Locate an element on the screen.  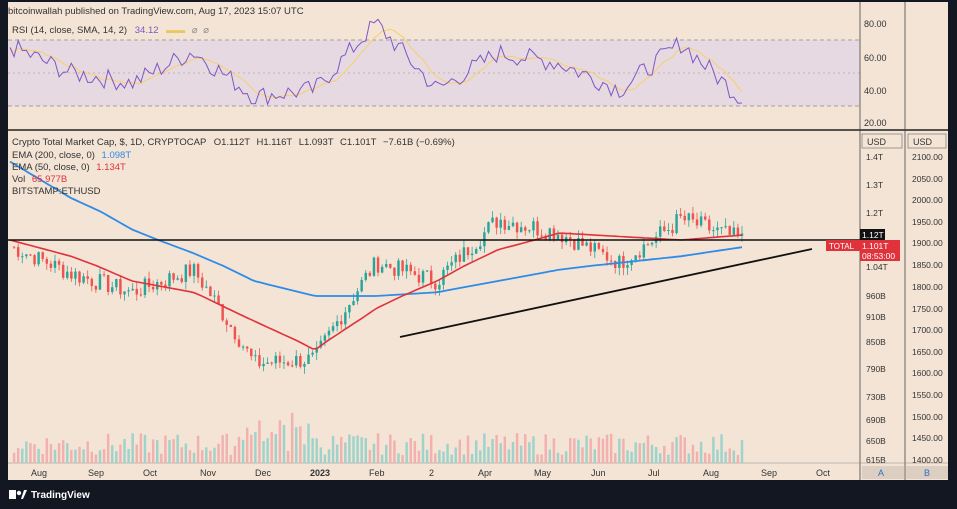
overlay-symbol: BITSTAMP:ETHUSD is located at coordinates (56, 191).